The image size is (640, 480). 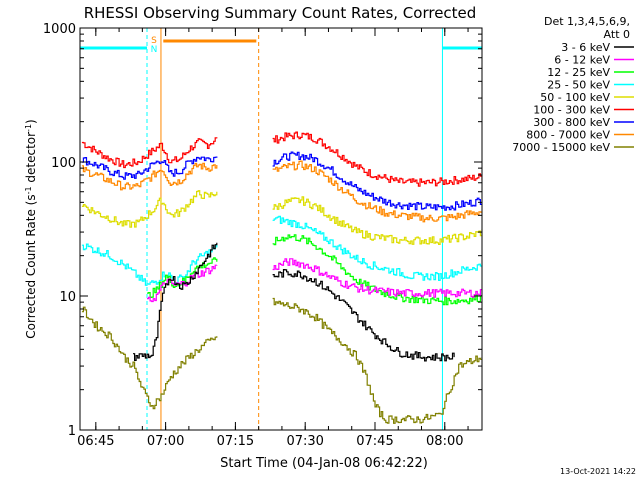 I want to click on x-tick-label: 06:45, so click(x=95, y=441).